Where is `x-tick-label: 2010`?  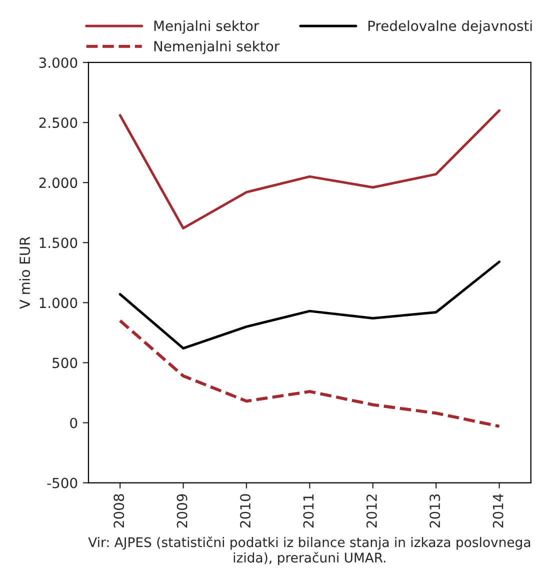
x-tick-label: 2010 is located at coordinates (245, 511).